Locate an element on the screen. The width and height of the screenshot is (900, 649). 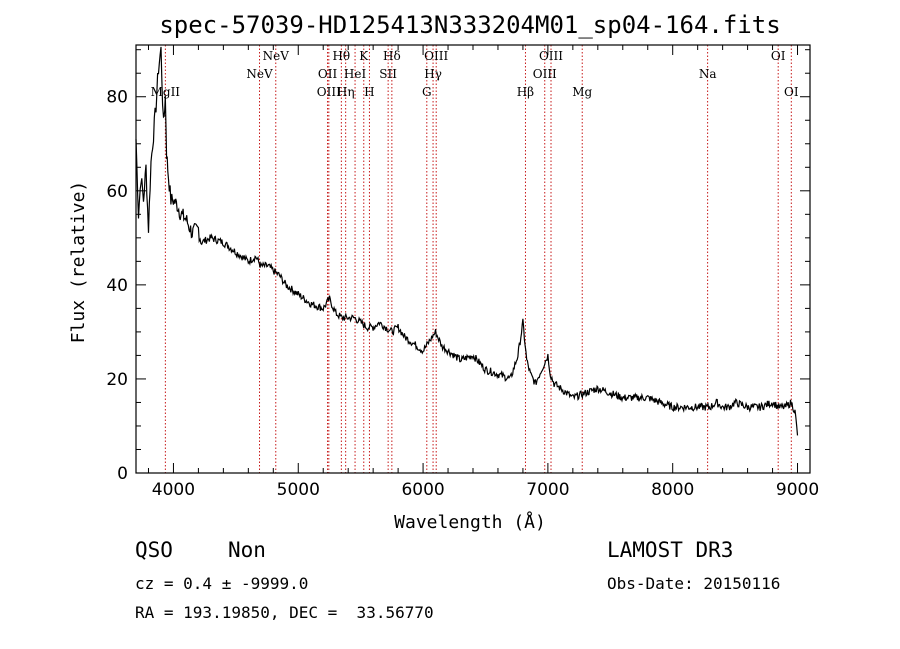
y-tick-label: 40 is located at coordinates (117, 286).